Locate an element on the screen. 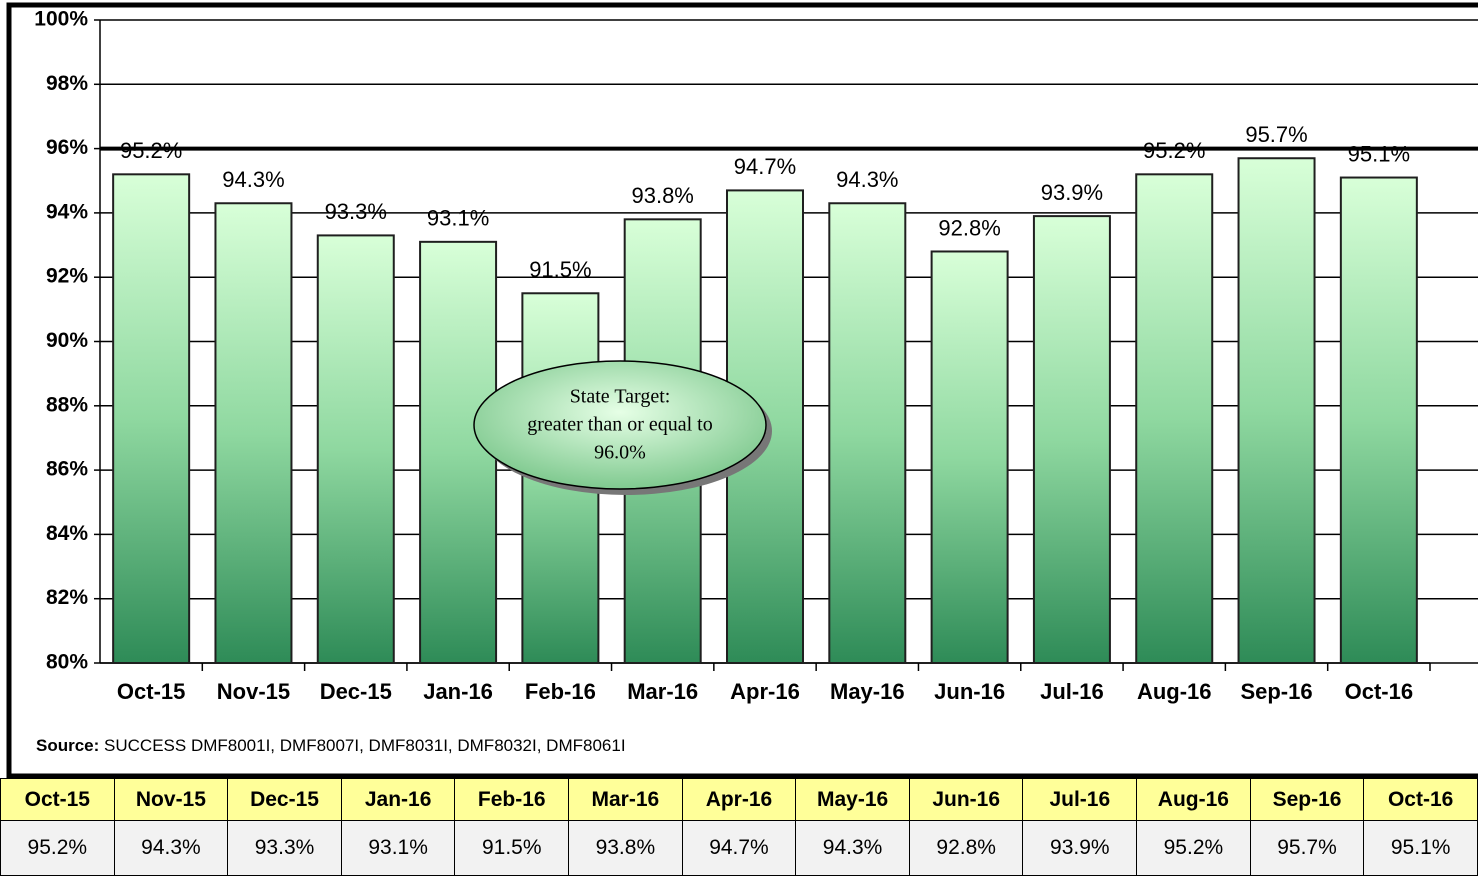 The height and width of the screenshot is (876, 1478). value-label: 93.3% is located at coordinates (356, 211).